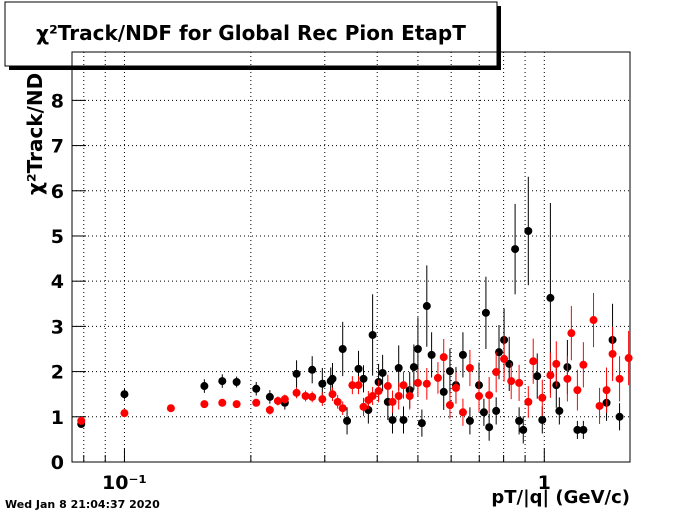 This screenshot has width=700, height=514. What do you see at coordinates (35, 134) in the screenshot?
I see `y-axis-label: χ²Track/ND` at bounding box center [35, 134].